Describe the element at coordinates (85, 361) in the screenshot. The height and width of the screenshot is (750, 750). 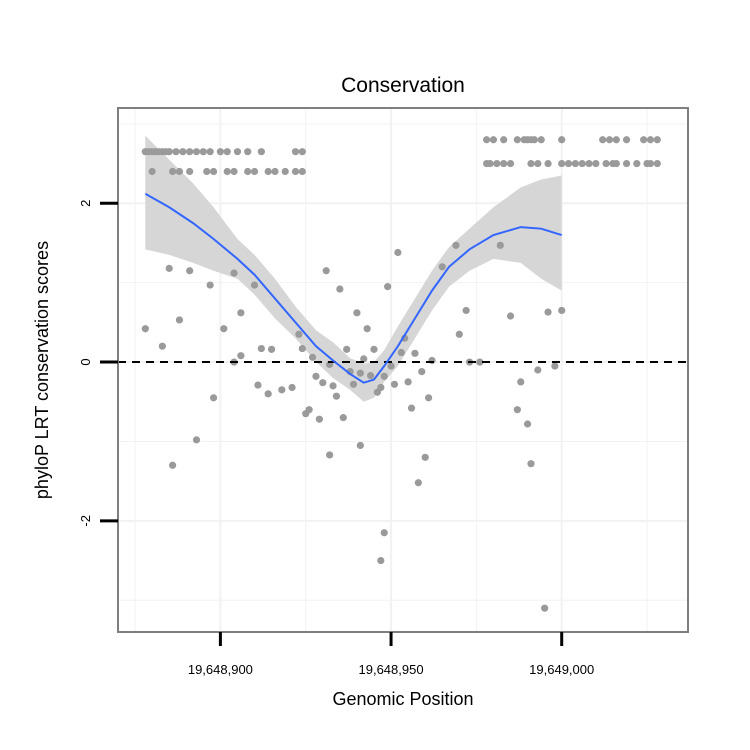
I see `y-tick-label: 0` at that location.